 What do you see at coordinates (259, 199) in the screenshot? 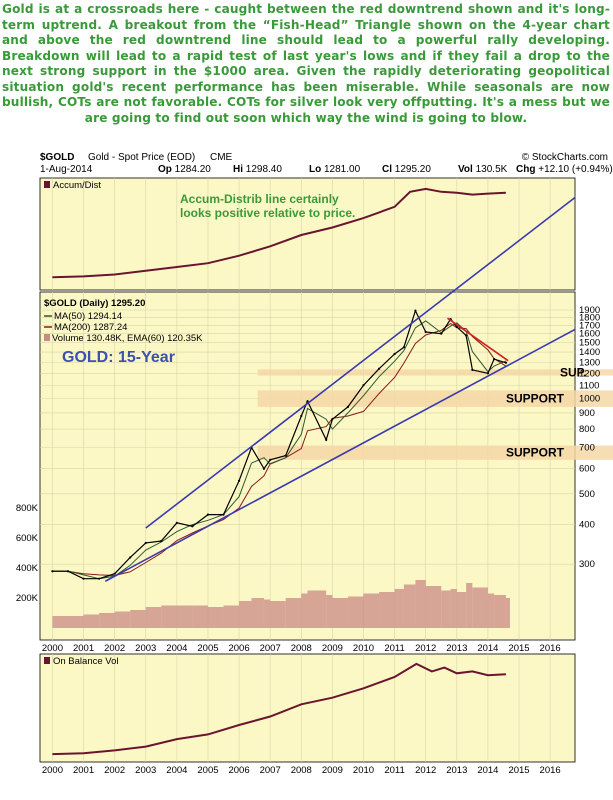
I see `accum-annotation-1: Accum-Distrib line certainly` at bounding box center [259, 199].